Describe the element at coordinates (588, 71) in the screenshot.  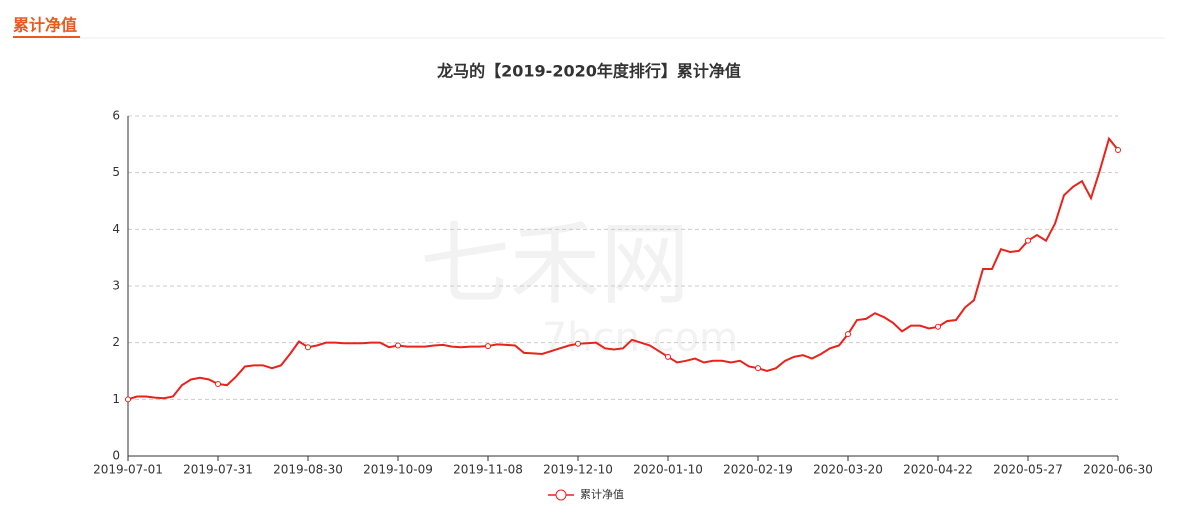
I see `chart-title: 龙马的【2019-2020年度排行】累计净值` at that location.